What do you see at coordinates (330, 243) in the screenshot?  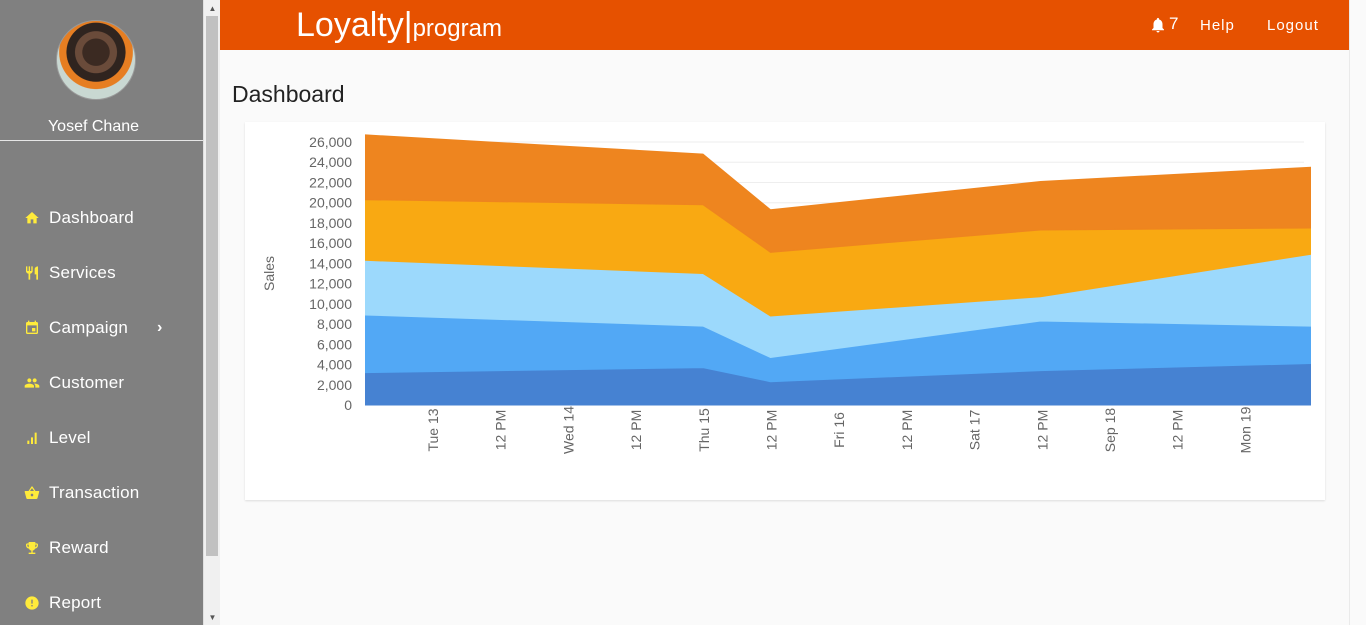 I see `y-tick-label: 16,000` at bounding box center [330, 243].